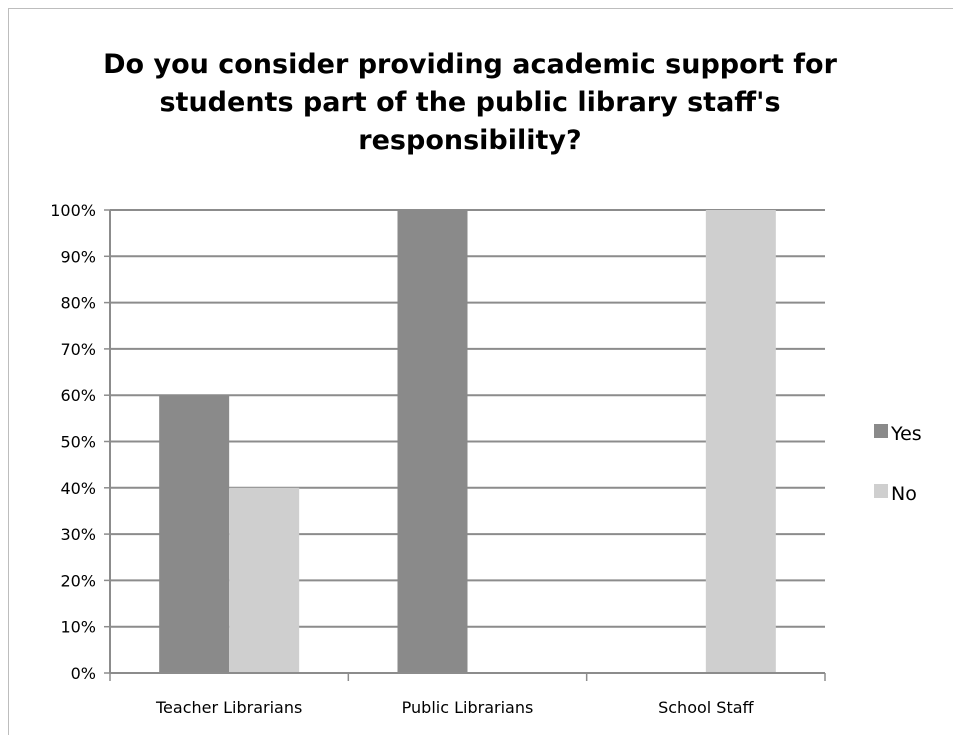  What do you see at coordinates (78, 442) in the screenshot?
I see `y-tick-label: 50%` at bounding box center [78, 442].